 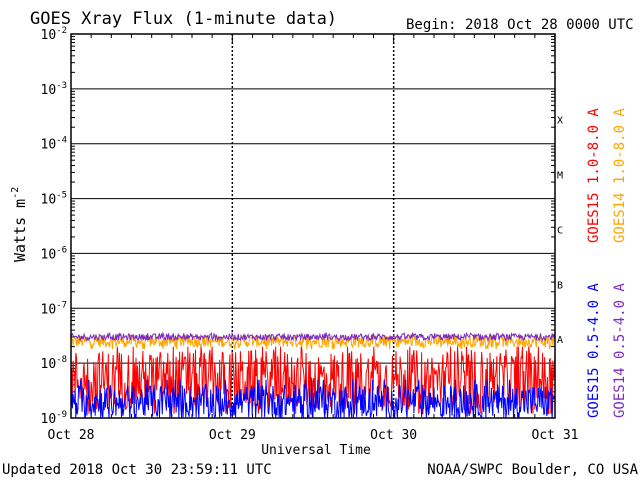 What do you see at coordinates (232, 435) in the screenshot?
I see `x-tick-label: Oct 29` at bounding box center [232, 435].